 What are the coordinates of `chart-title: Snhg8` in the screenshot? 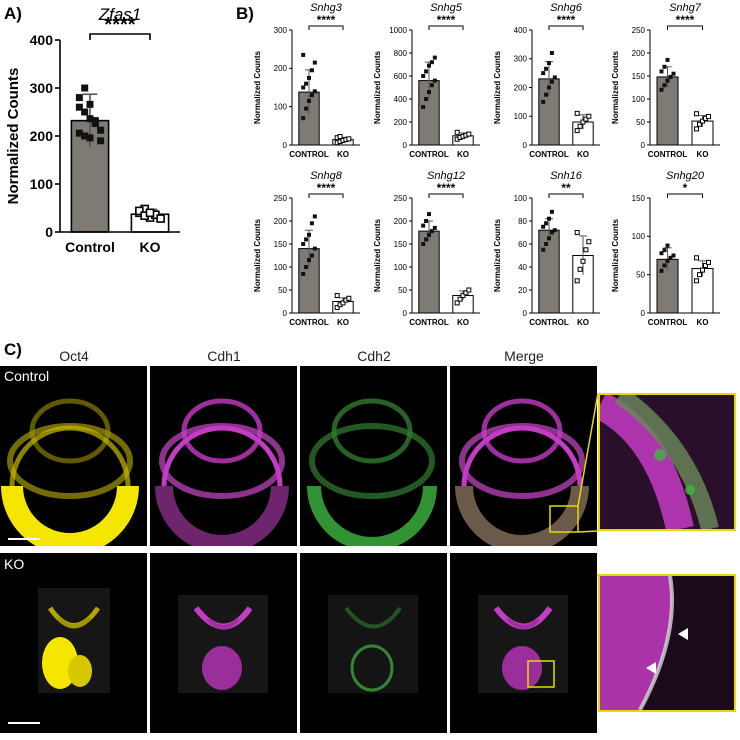 It's located at (326, 176).